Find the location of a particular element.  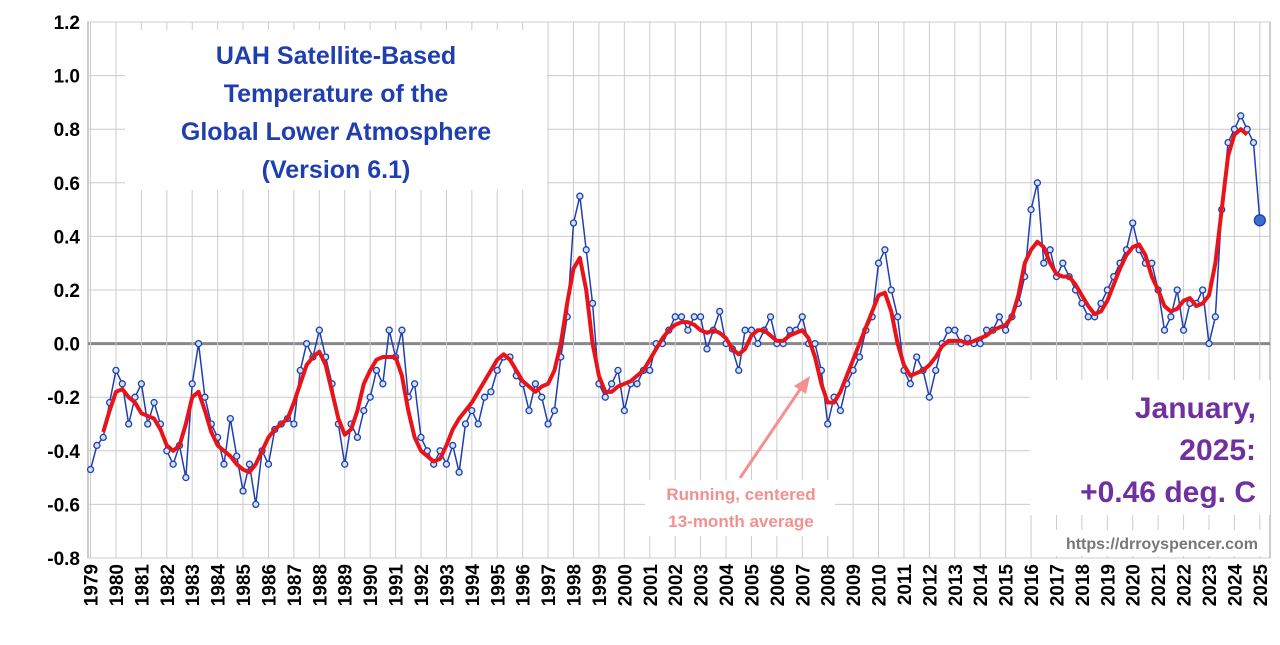

x-tick-label: 2019 is located at coordinates (1108, 585).